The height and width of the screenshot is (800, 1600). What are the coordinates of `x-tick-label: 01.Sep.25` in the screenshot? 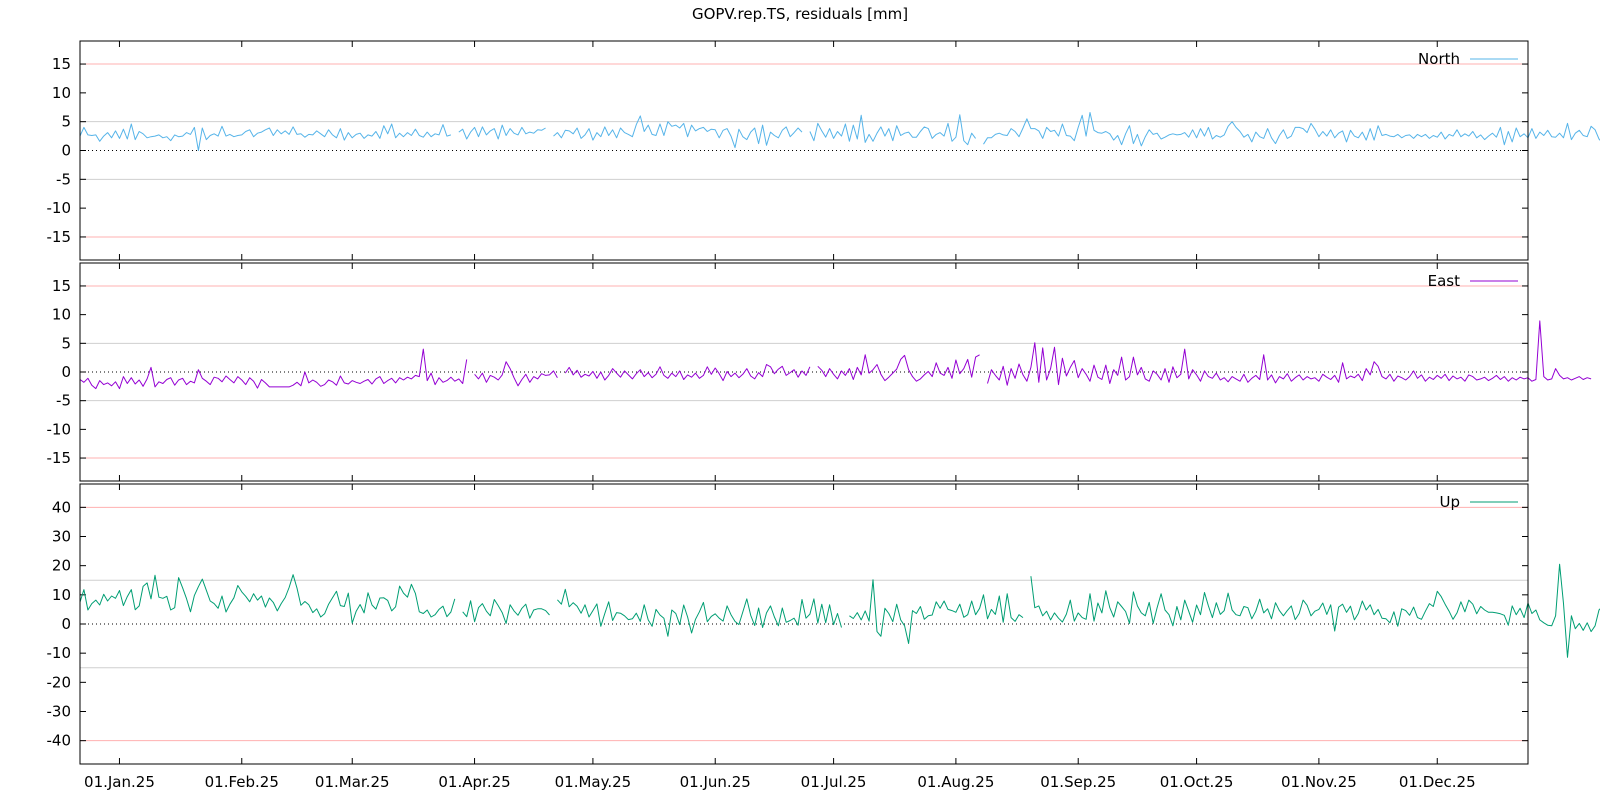 It's located at (1078, 782).